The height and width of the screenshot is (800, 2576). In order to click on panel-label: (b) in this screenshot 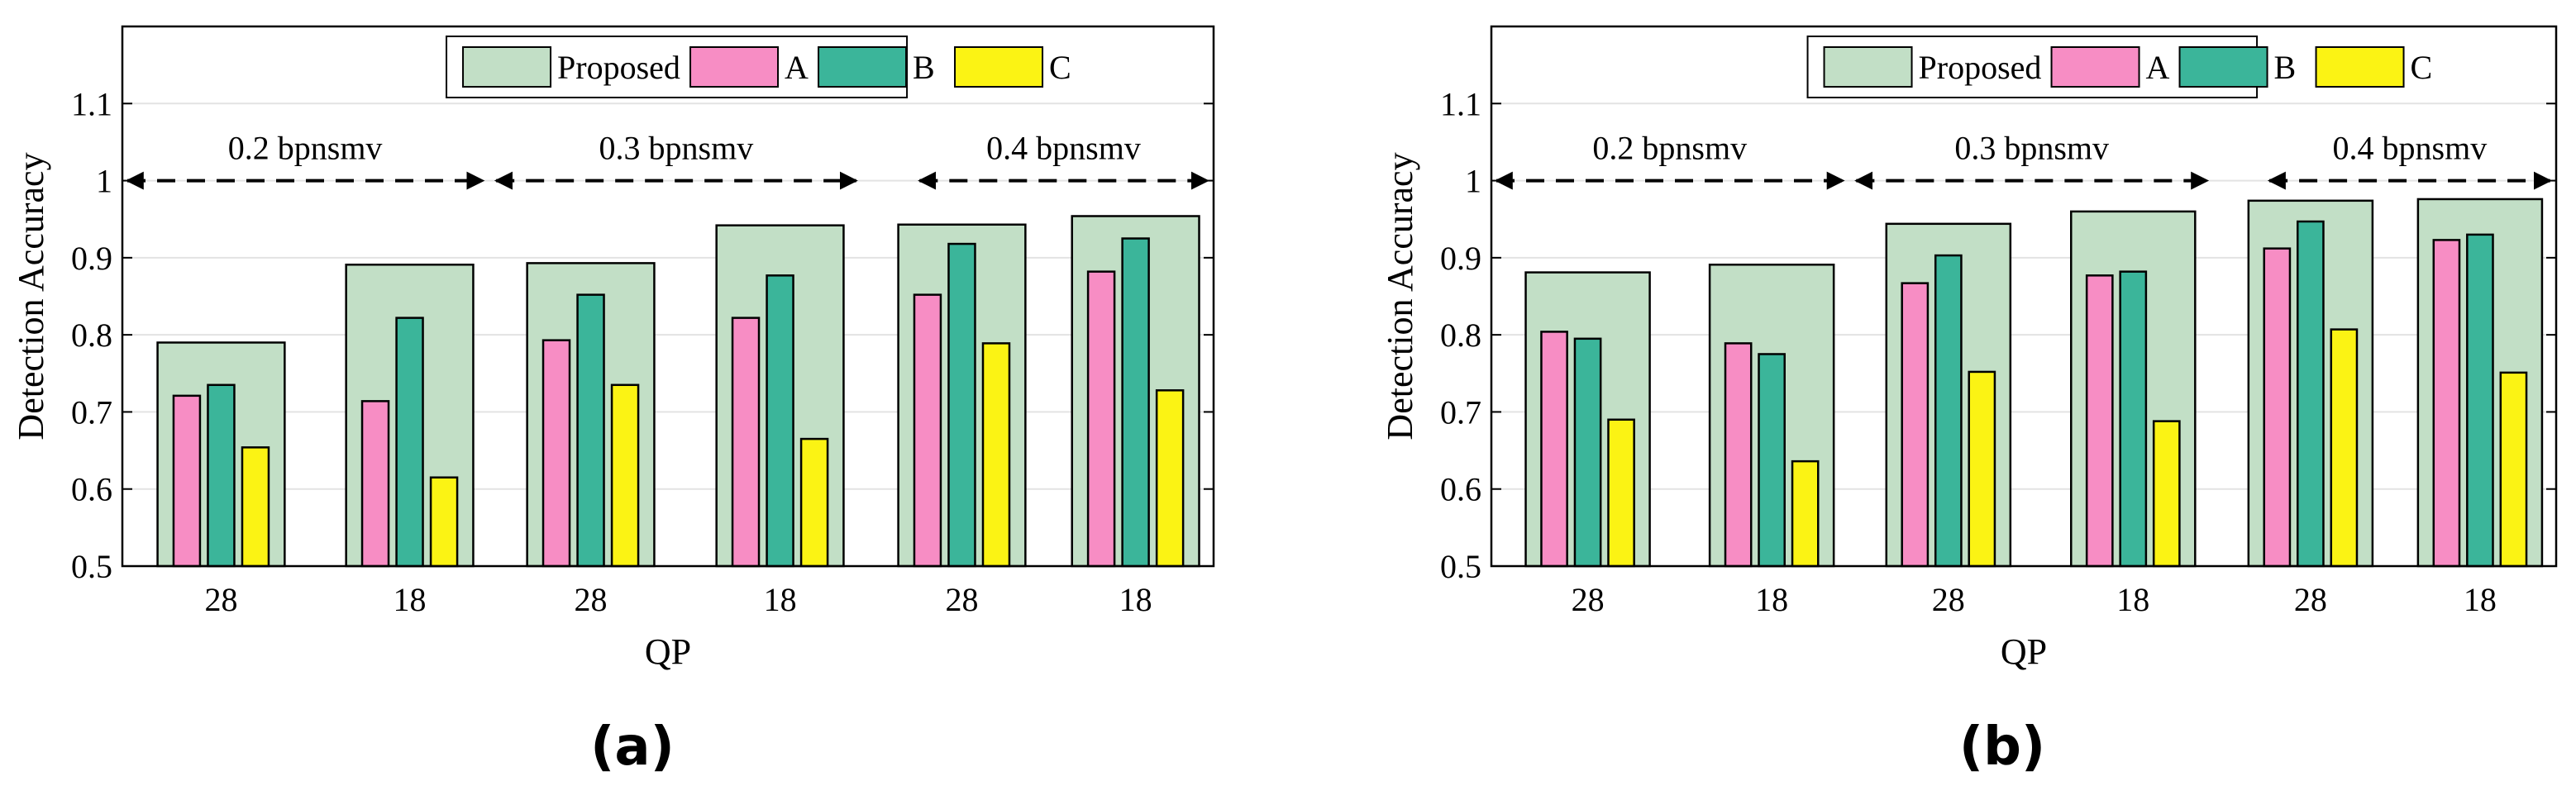, I will do `click(2002, 747)`.